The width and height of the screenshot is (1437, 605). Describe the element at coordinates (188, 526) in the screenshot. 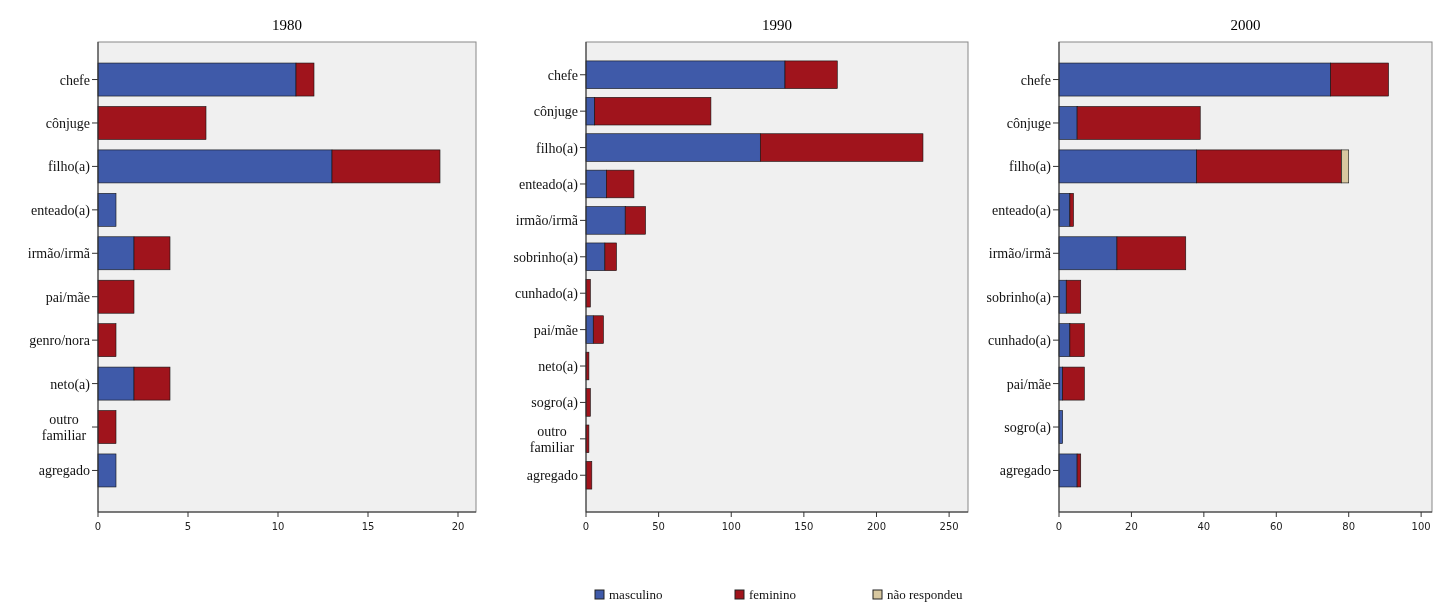

I see `x-tick-label: 5` at that location.